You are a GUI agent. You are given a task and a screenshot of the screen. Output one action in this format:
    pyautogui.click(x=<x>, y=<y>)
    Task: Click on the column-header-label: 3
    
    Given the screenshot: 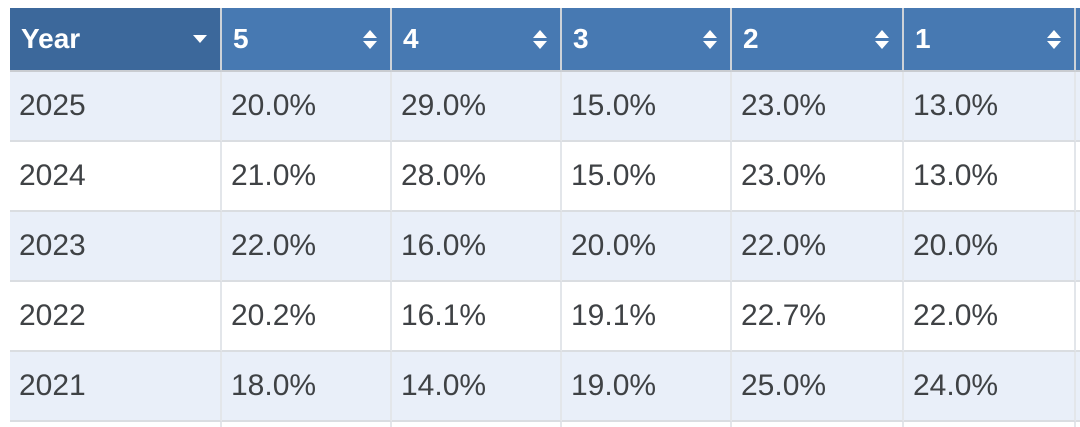 What is the action you would take?
    pyautogui.click(x=581, y=38)
    